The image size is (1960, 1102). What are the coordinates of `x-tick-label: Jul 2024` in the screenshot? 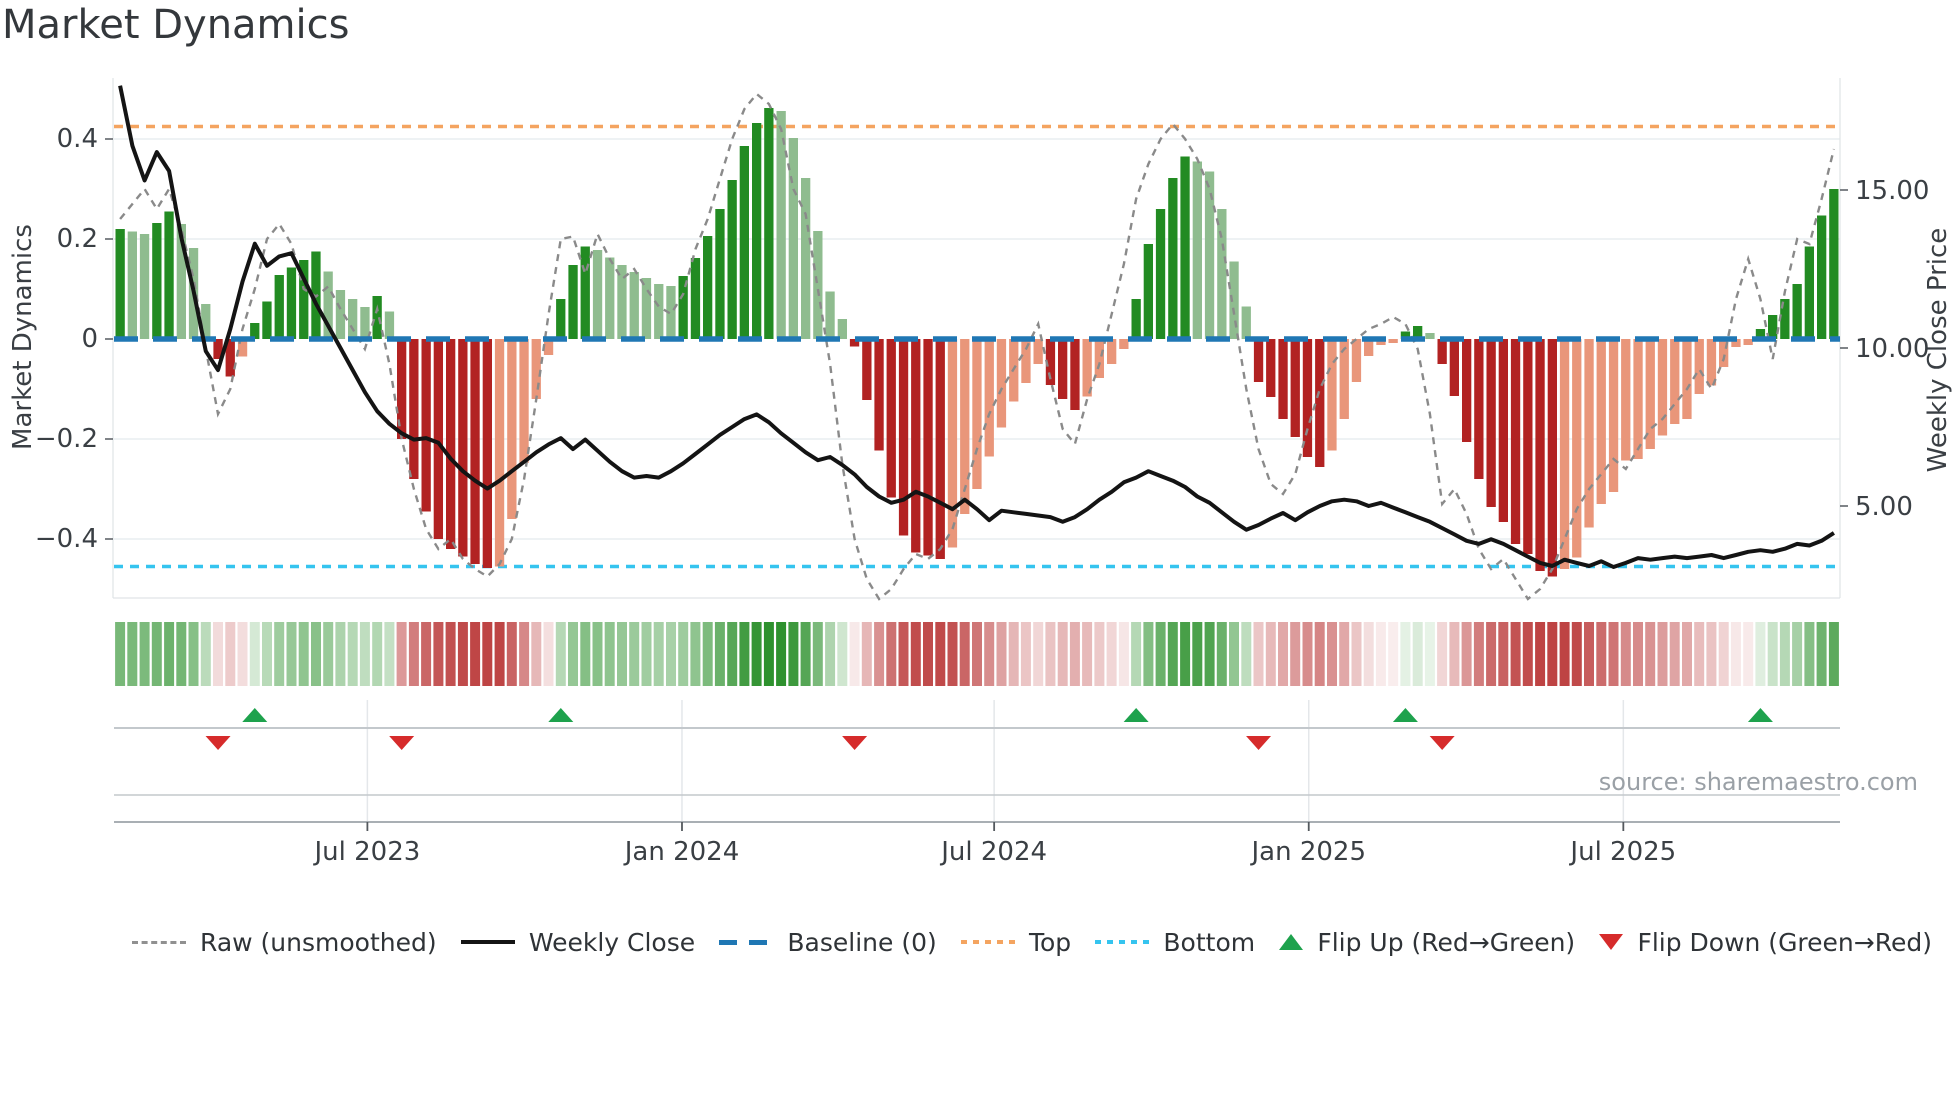 It's located at (993, 852).